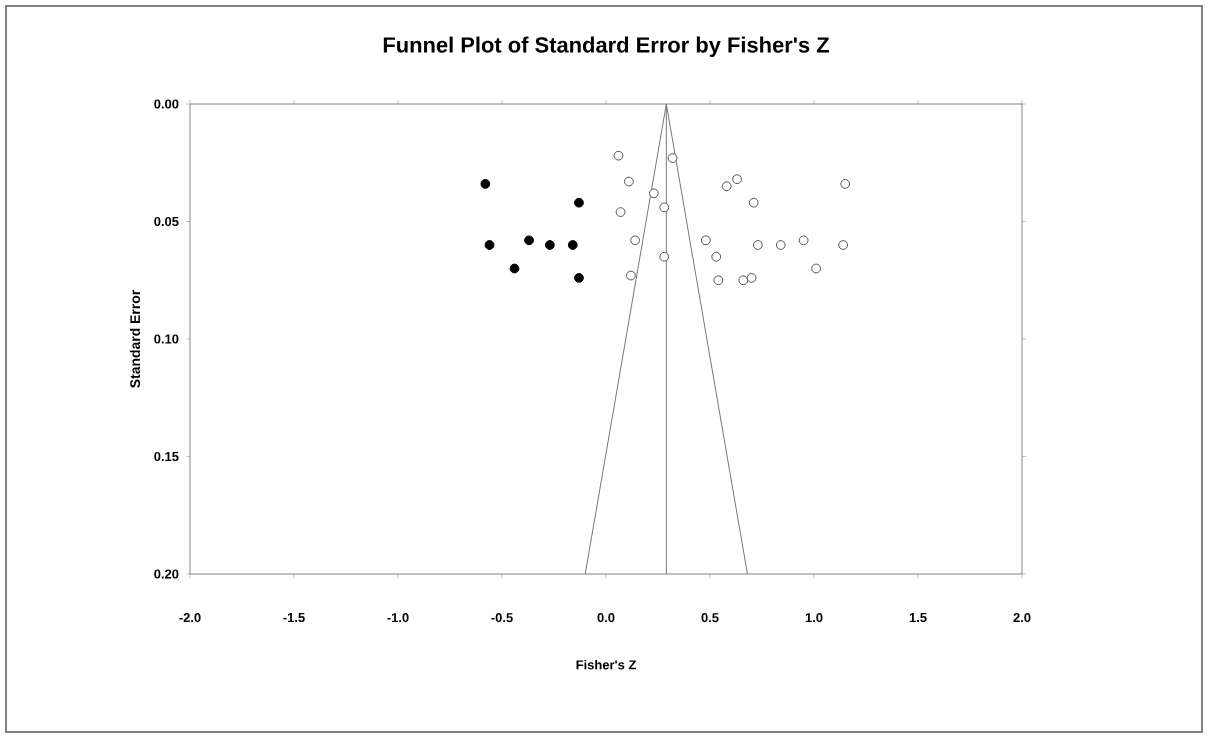  What do you see at coordinates (606, 46) in the screenshot?
I see `chart-title: Funnel Plot of Standard Error by Fisher's Z` at bounding box center [606, 46].